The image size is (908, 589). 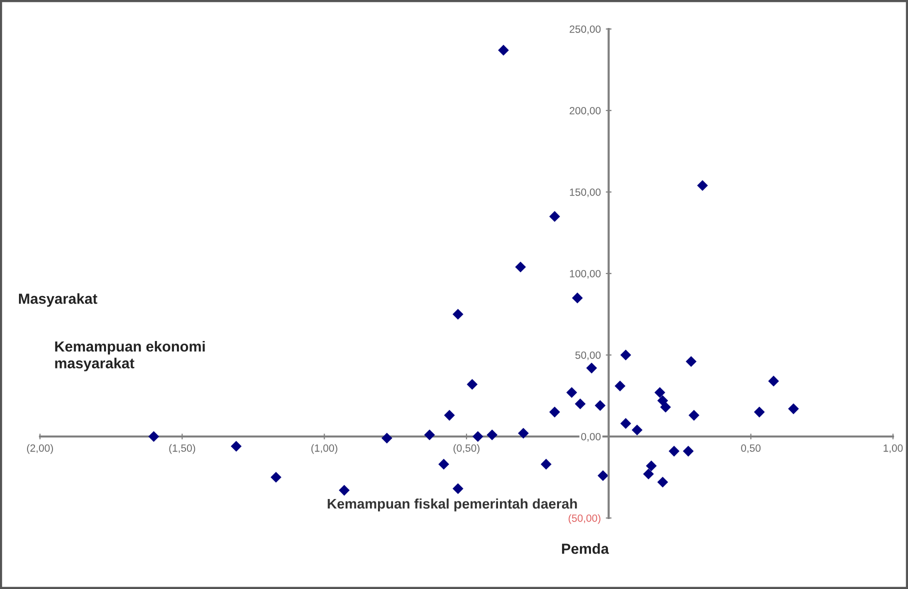 I want to click on y-axis-title: Kemampuan ekonomi masyarakat, so click(x=130, y=356).